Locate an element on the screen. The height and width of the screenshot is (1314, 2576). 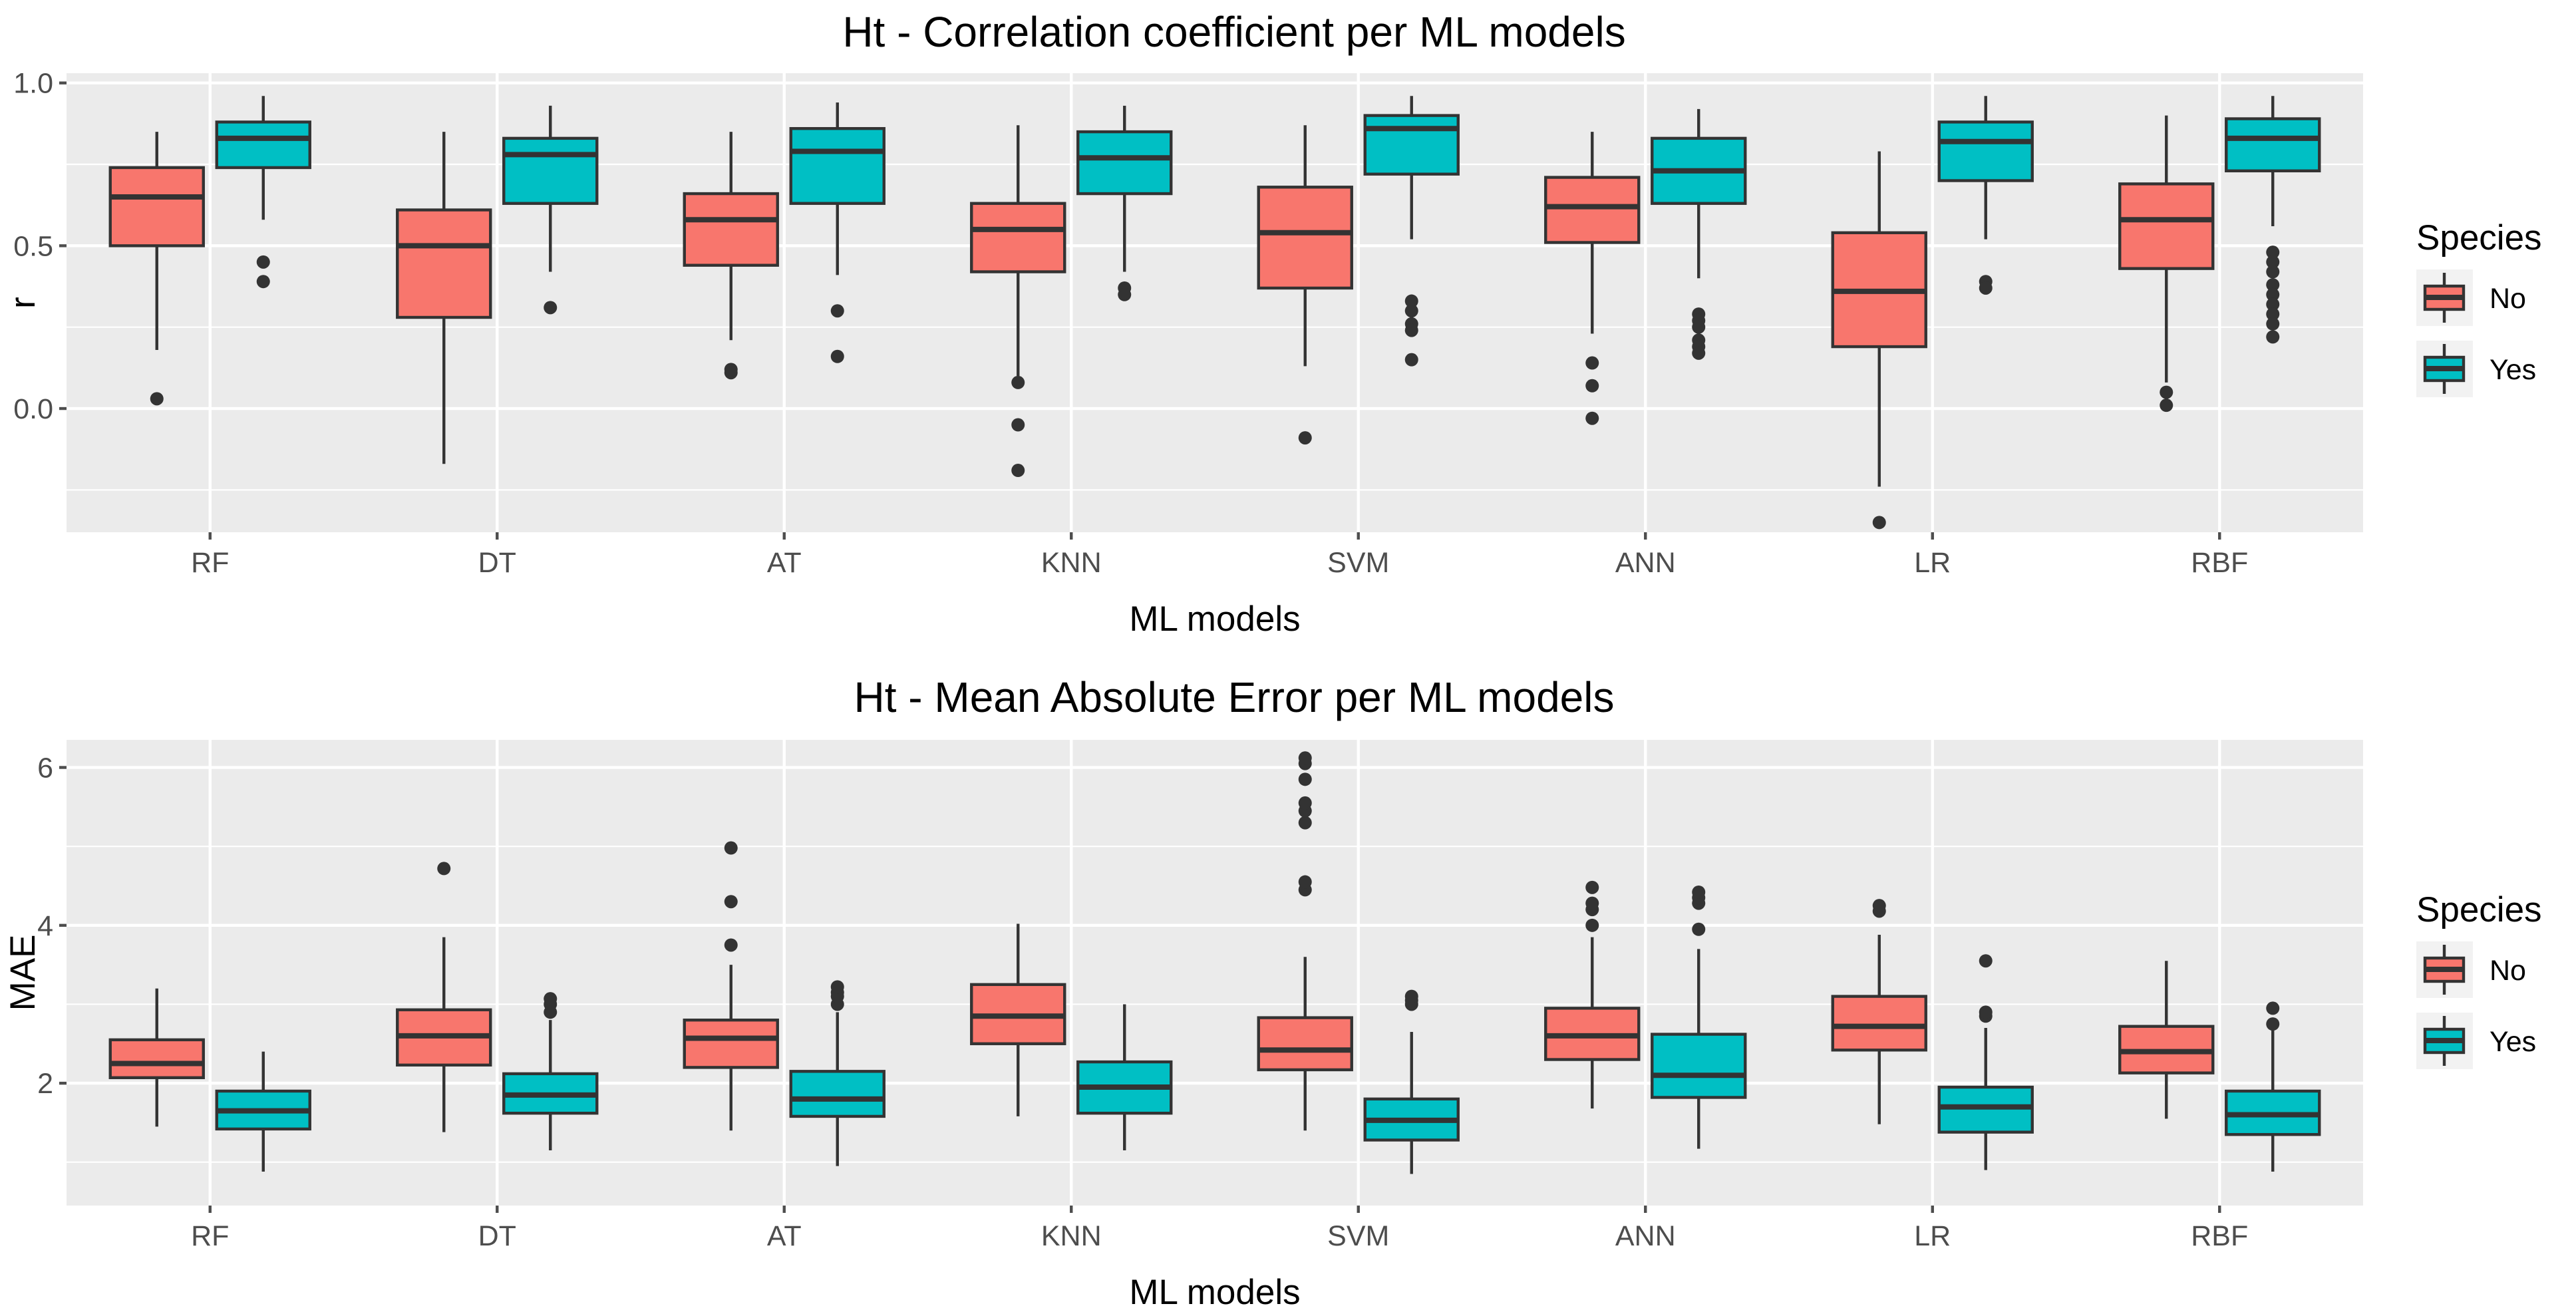
boxplot-dt-no is located at coordinates (444, 997).